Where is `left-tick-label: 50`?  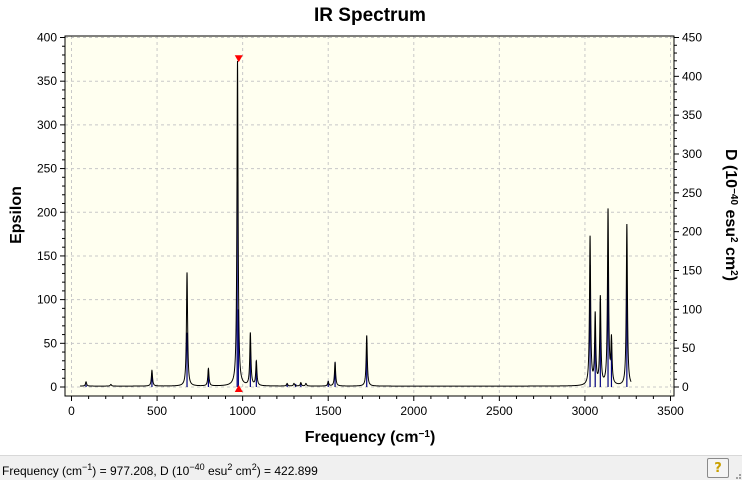 left-tick-label: 50 is located at coordinates (51, 343).